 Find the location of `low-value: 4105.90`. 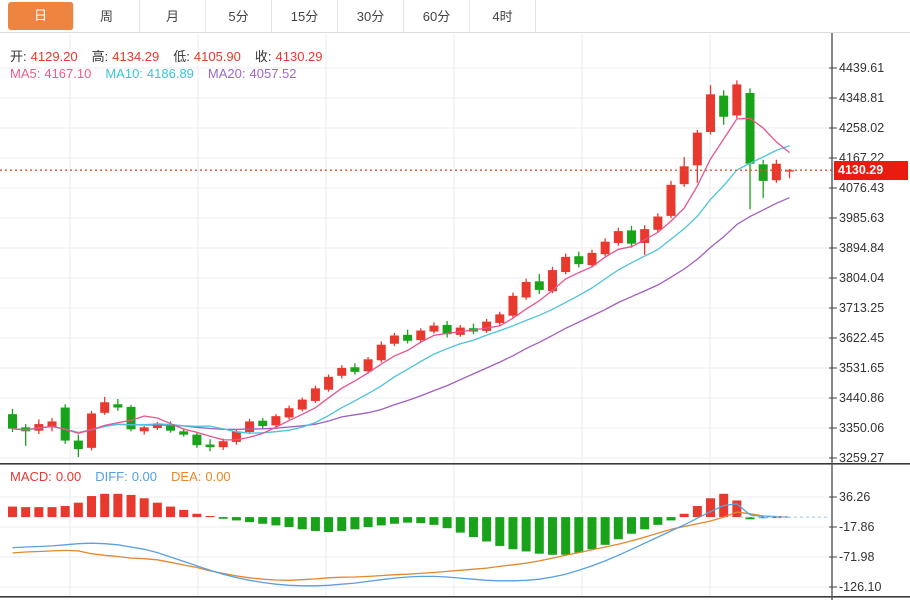

low-value: 4105.90 is located at coordinates (217, 56).